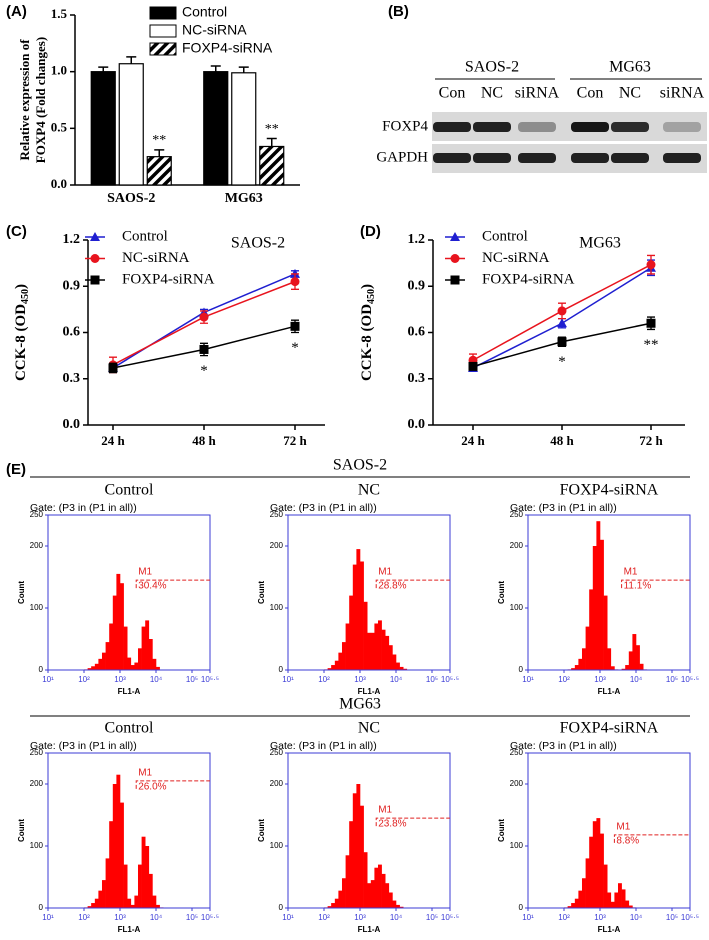 The width and height of the screenshot is (709, 940). What do you see at coordinates (48, 679) in the screenshot?
I see `x-tick-label: 10¹` at bounding box center [48, 679].